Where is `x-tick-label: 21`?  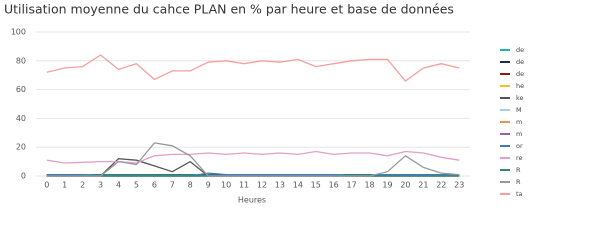
x-tick-label: 21 is located at coordinates (423, 185).